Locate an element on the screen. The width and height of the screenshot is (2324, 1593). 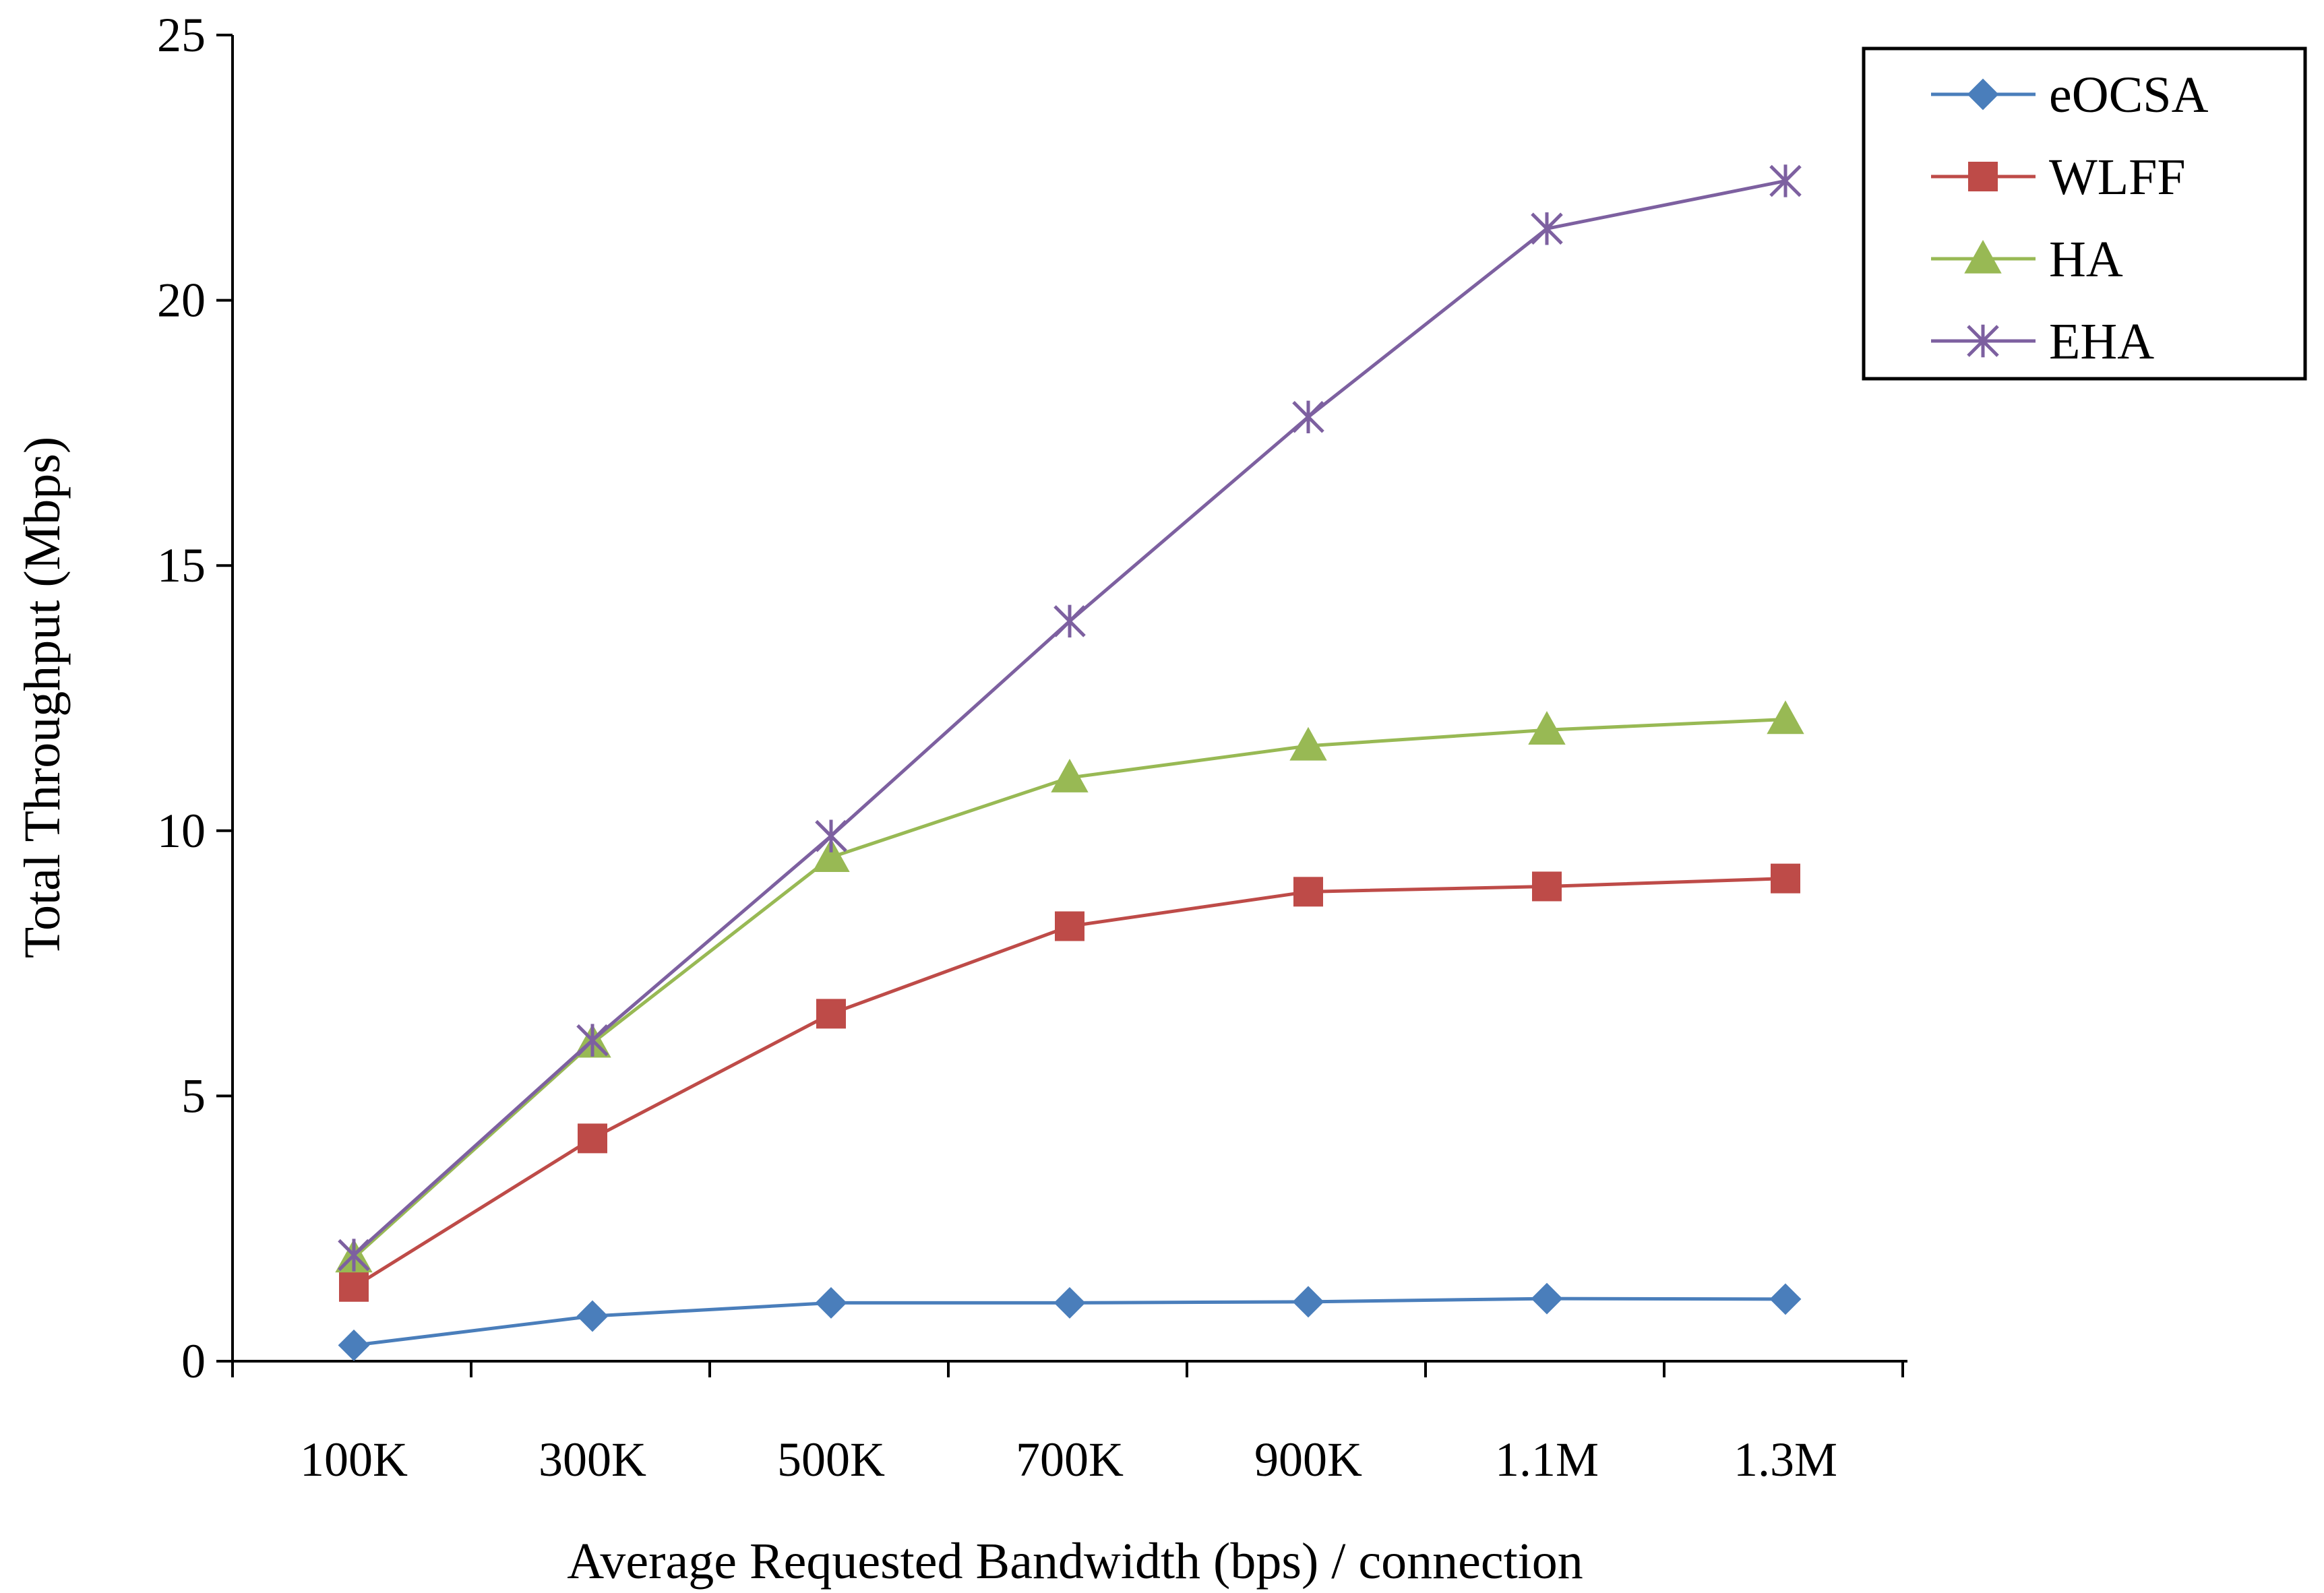
legend-item-eocsa: eOCSA is located at coordinates (2070, 95).